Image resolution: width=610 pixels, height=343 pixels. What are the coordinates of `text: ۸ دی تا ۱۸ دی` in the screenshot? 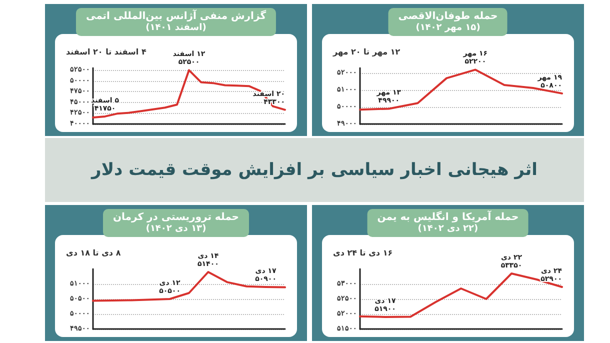 It's located at (93, 253).